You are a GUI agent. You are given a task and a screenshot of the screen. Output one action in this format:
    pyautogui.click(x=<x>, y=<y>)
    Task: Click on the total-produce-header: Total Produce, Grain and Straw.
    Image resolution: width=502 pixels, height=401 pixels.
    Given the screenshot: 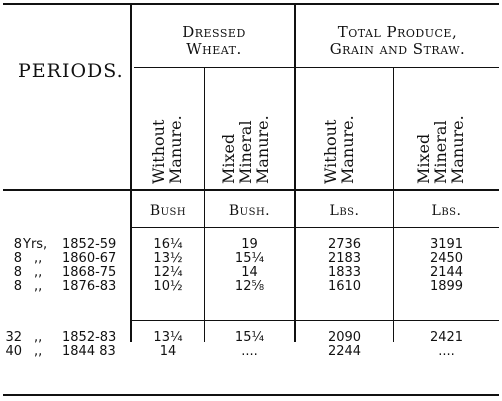 What is the action you would take?
    pyautogui.click(x=397, y=41)
    